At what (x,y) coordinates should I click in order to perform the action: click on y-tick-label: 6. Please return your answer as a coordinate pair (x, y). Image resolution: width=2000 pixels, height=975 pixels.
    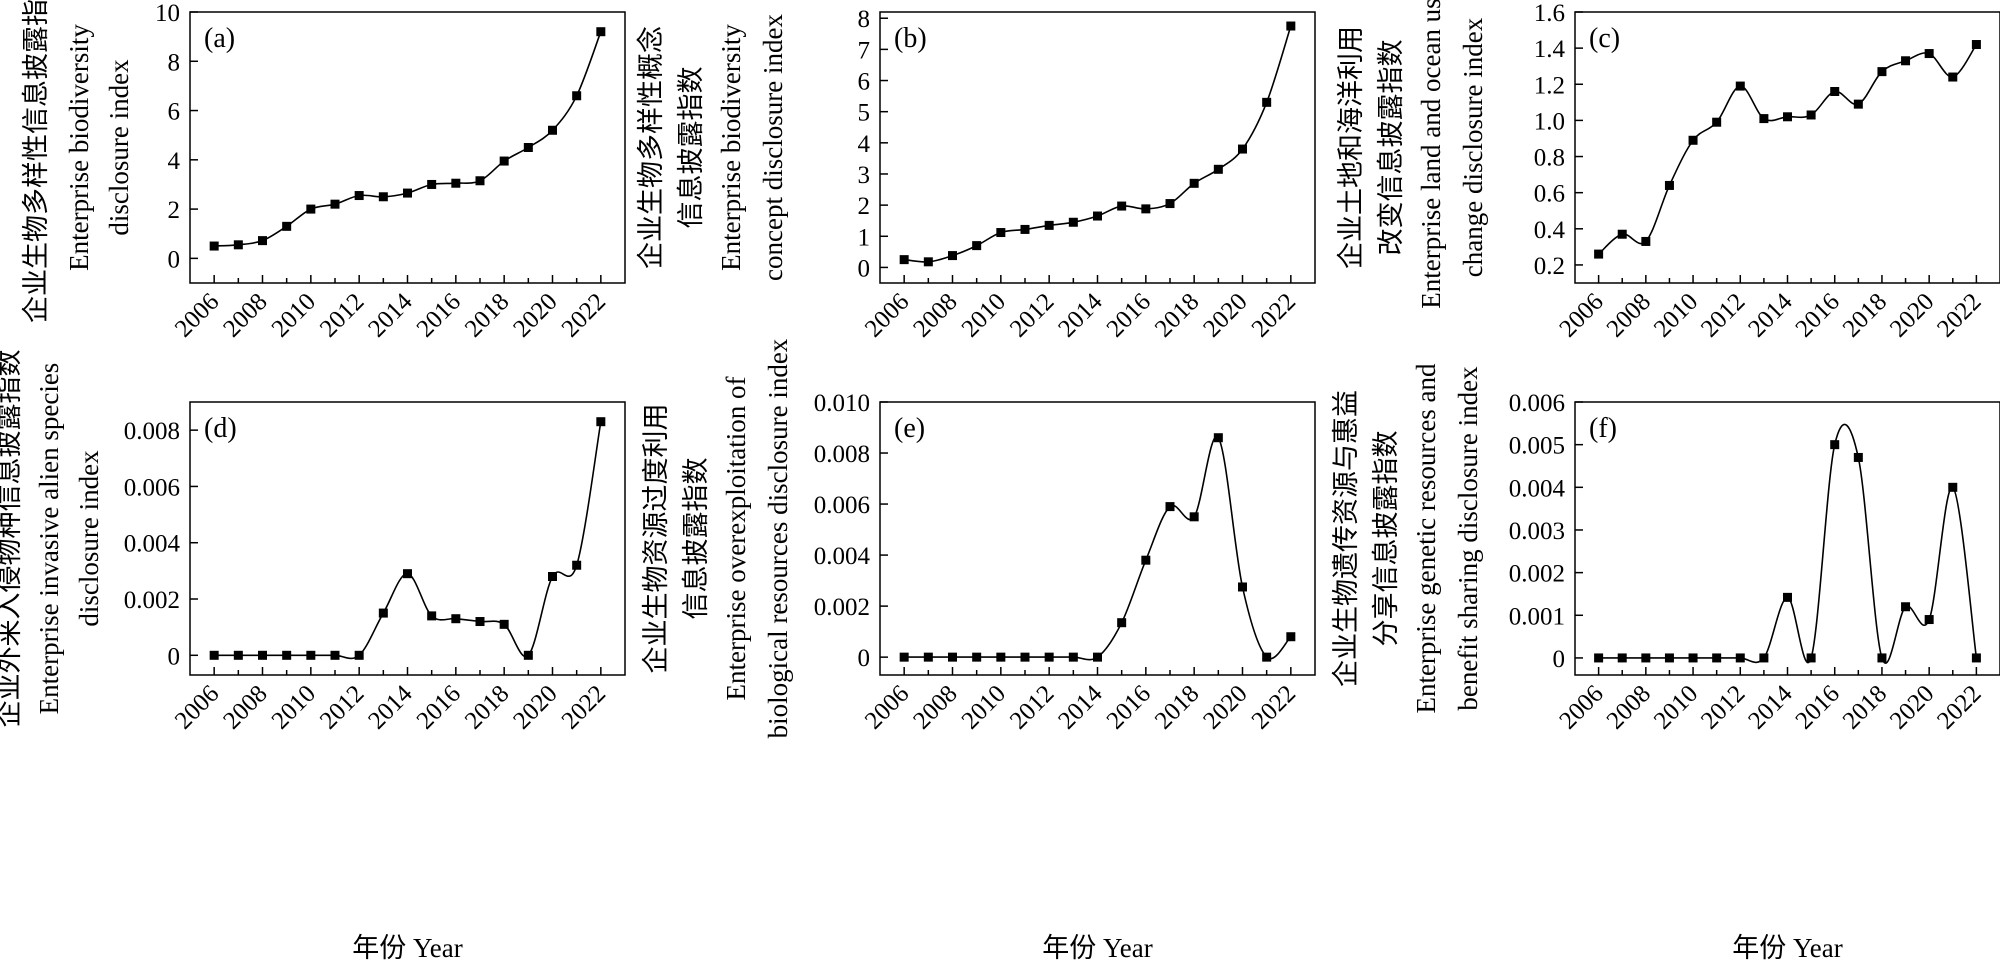
    Looking at the image, I should click on (174, 112).